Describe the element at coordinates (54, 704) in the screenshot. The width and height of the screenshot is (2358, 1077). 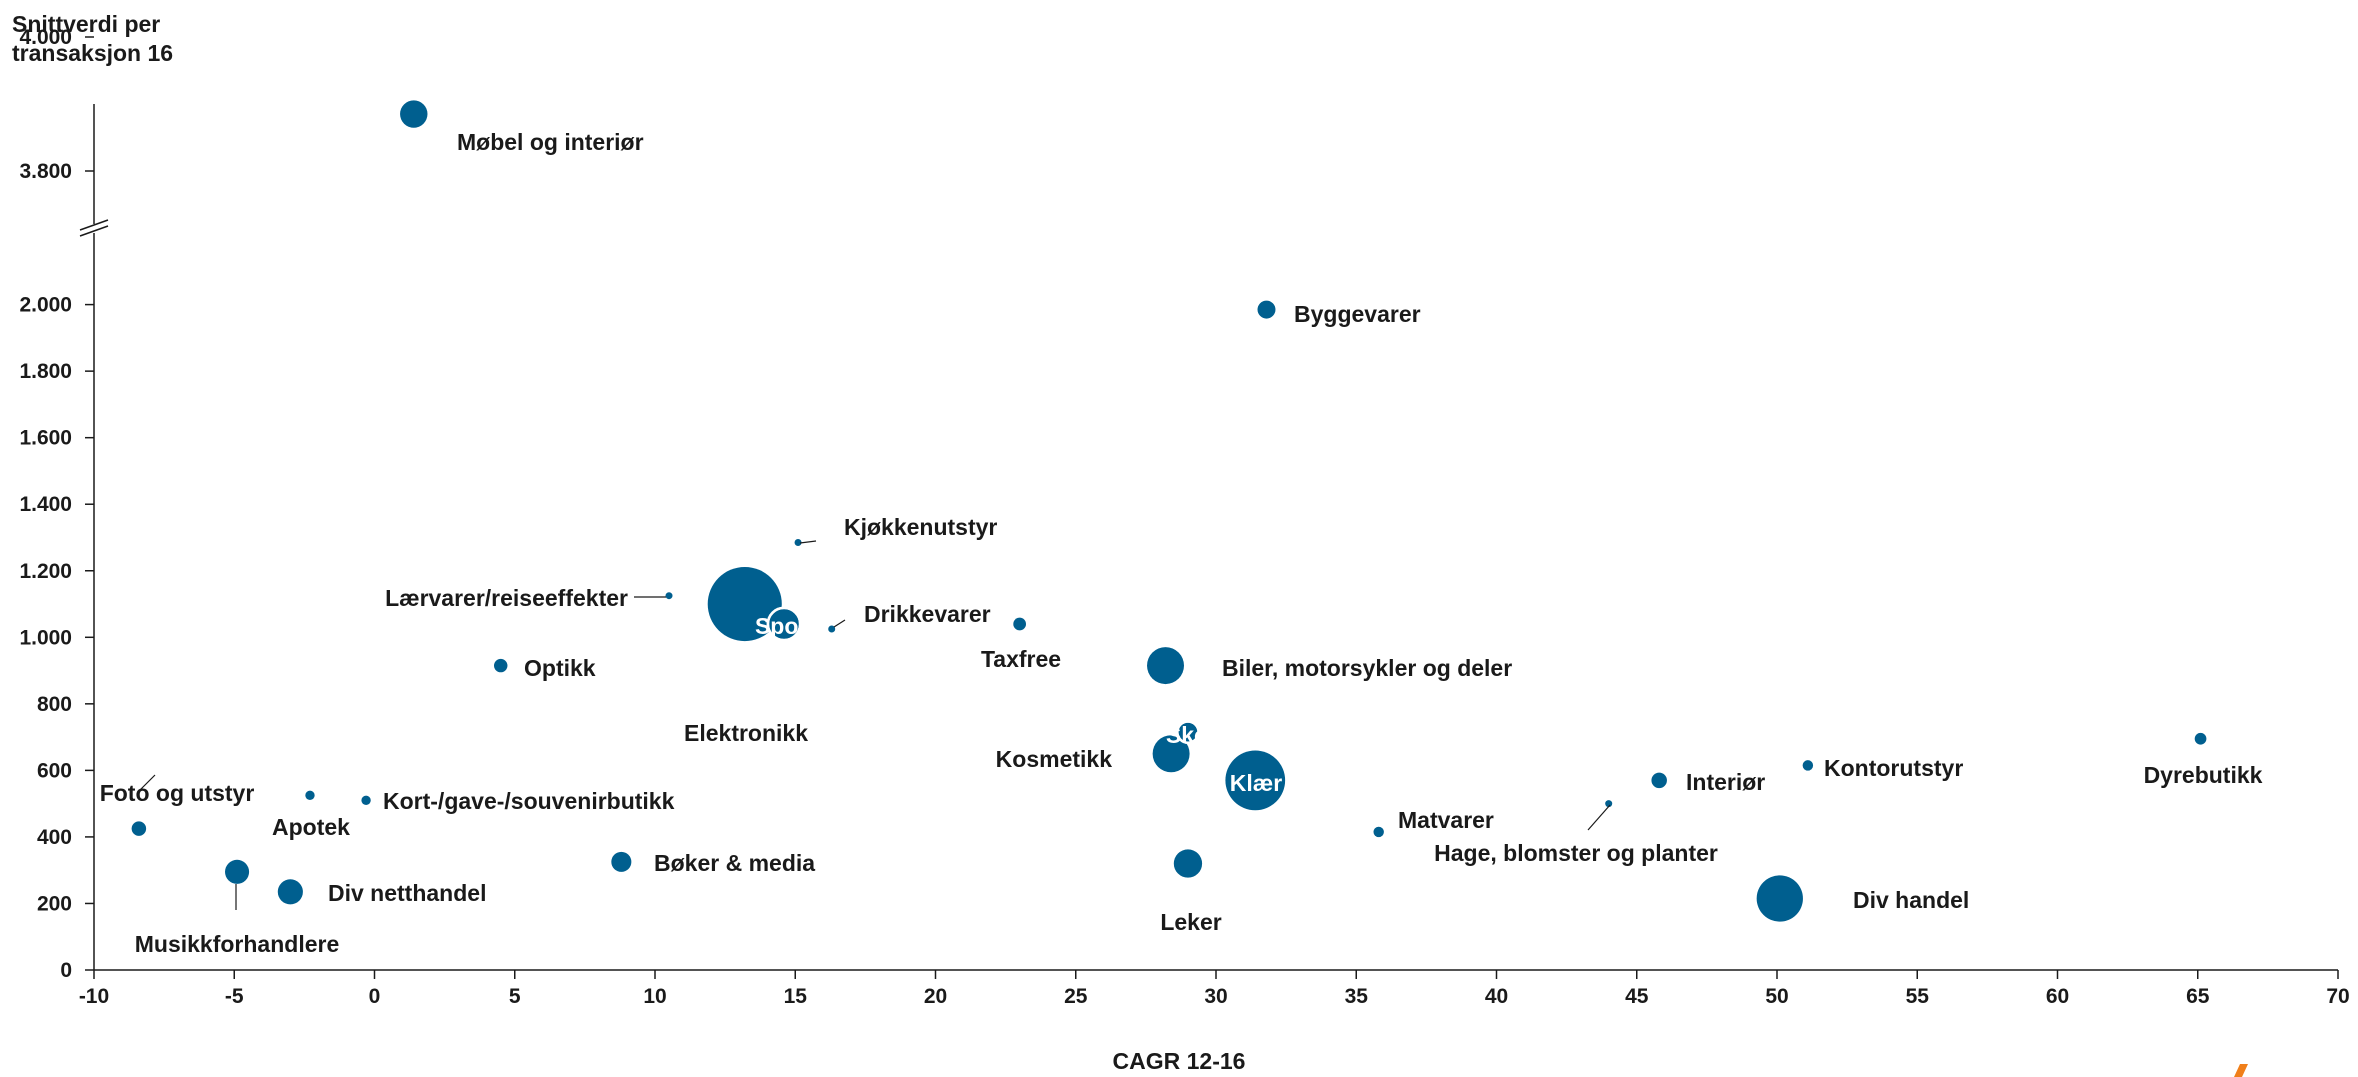
I see `y-tick-label: 800` at that location.